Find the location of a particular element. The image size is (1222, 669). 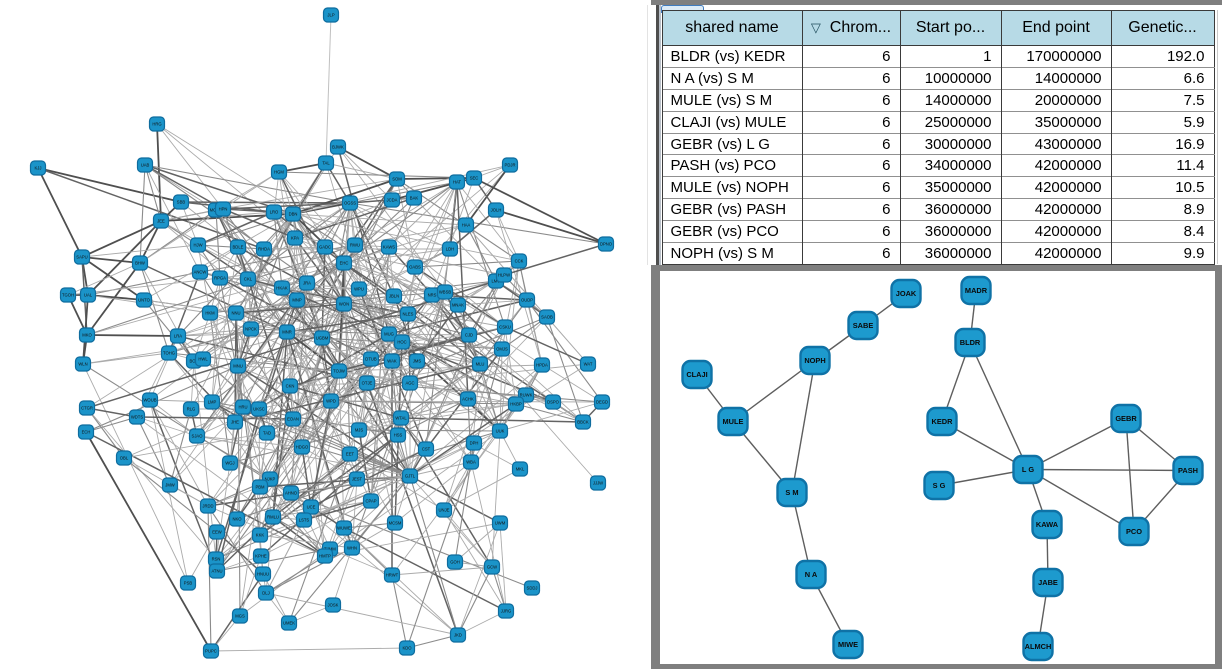

svg-text: LMP is located at coordinates (212, 402).